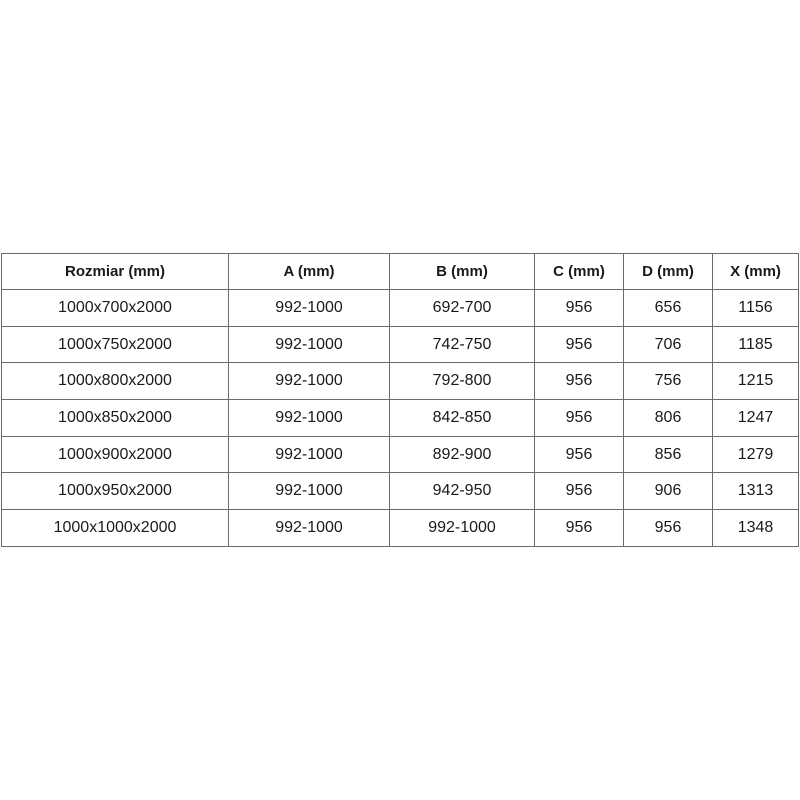 The image size is (800, 800). I want to click on table-row: 1000x750x2000 992-1000 742-750 956 706 1185, so click(400, 344).